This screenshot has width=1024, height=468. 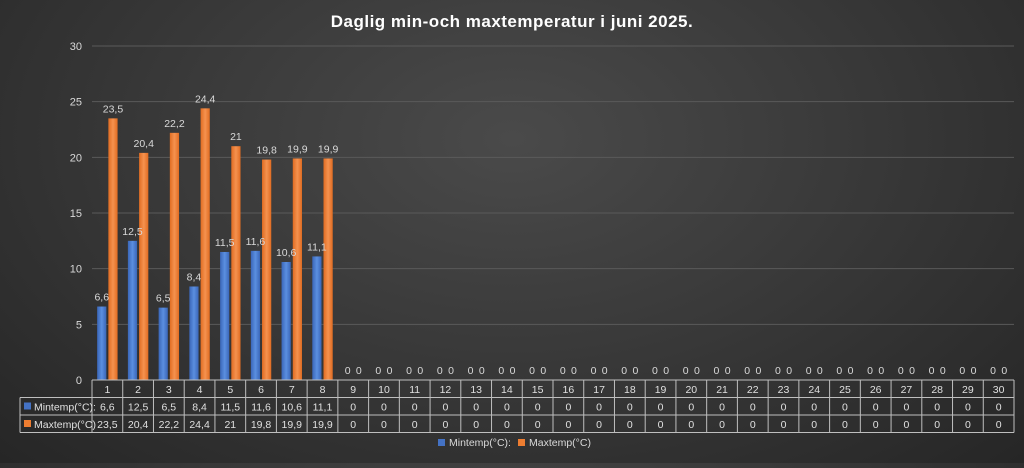 What do you see at coordinates (414, 390) in the screenshot?
I see `x-tick-label: 11` at bounding box center [414, 390].